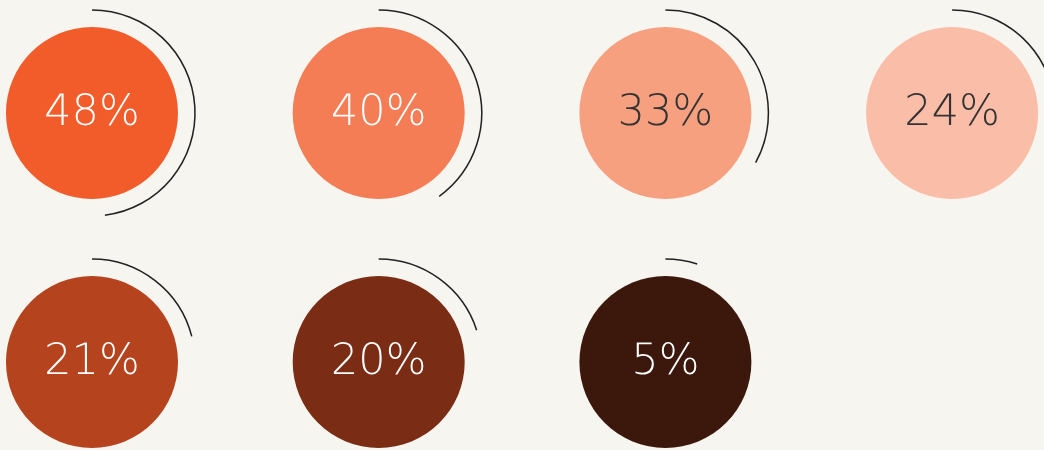  I want to click on data-label: 24%, so click(952, 109).